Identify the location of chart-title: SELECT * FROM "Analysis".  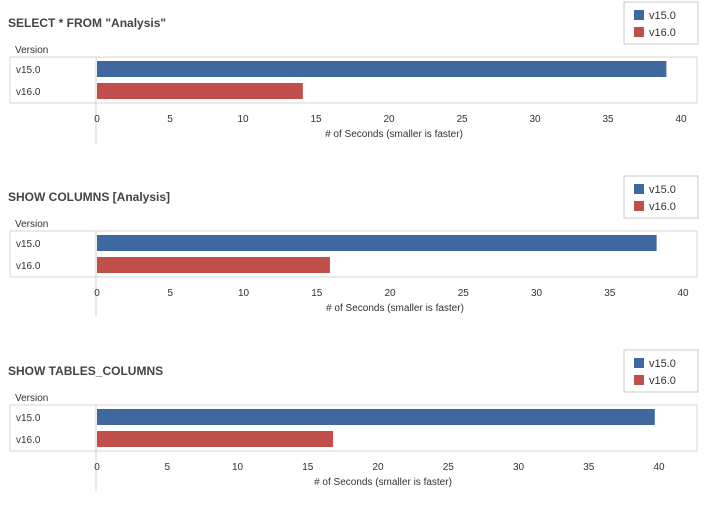
(87, 23).